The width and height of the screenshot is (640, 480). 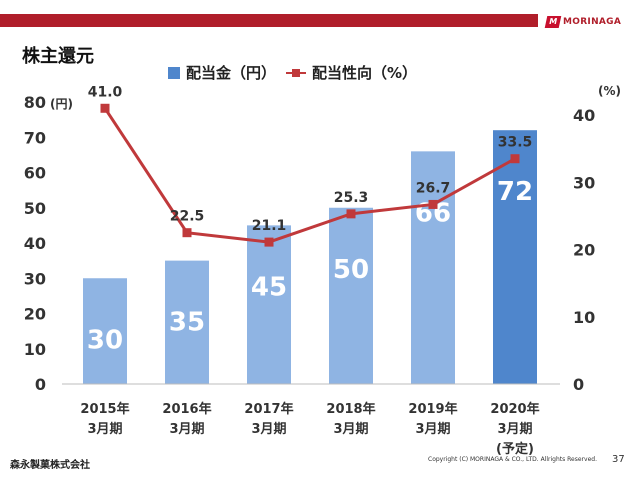 What do you see at coordinates (269, 226) in the screenshot?
I see `line-value-label: 21.1` at bounding box center [269, 226].